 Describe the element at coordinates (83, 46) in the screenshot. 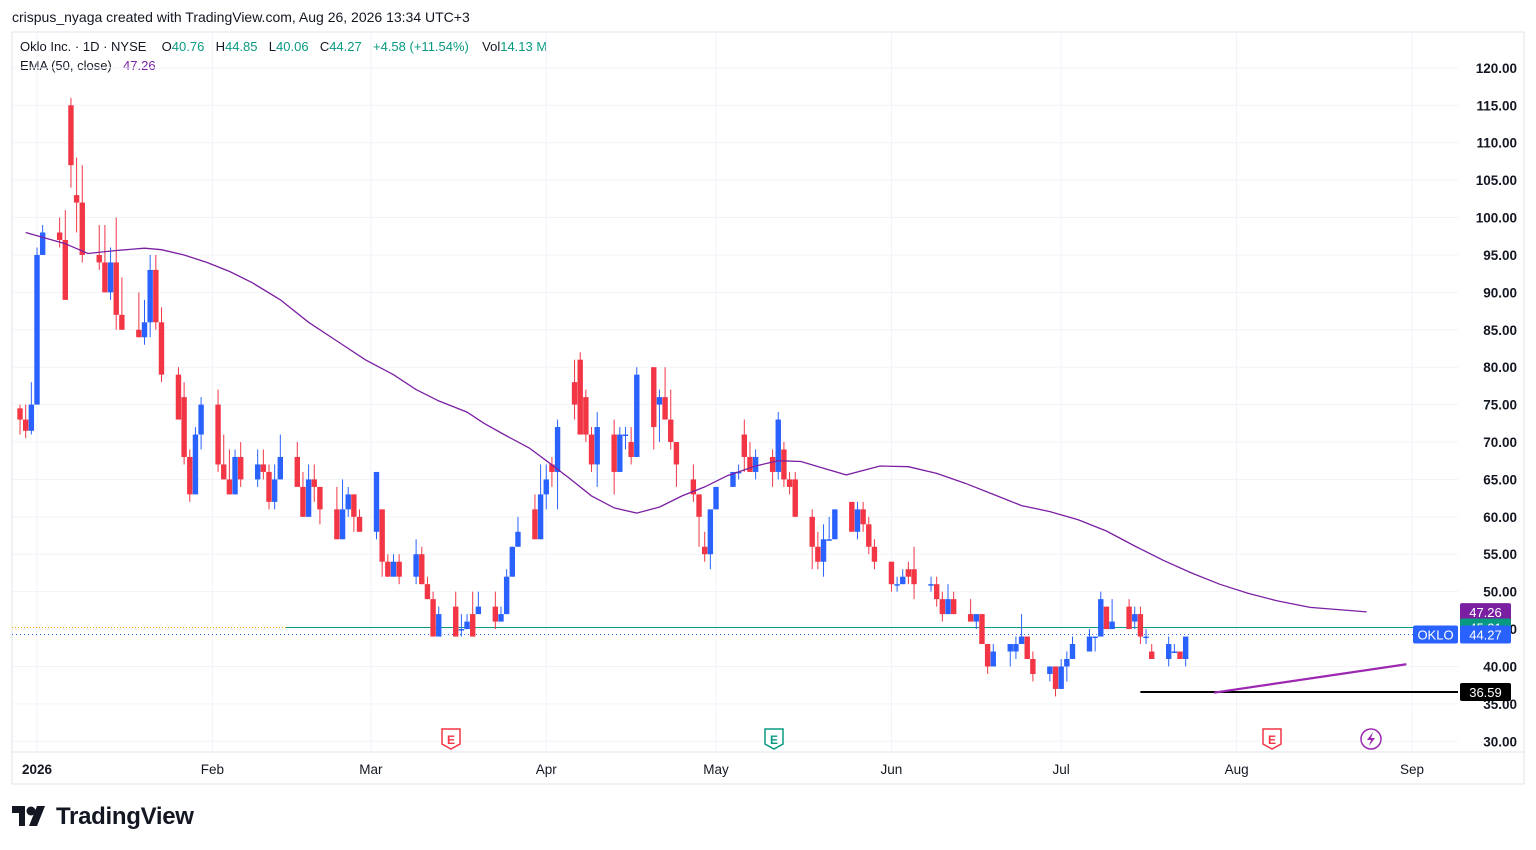

I see `symbol-name: Oklo Inc. · 1D · NYSE` at that location.